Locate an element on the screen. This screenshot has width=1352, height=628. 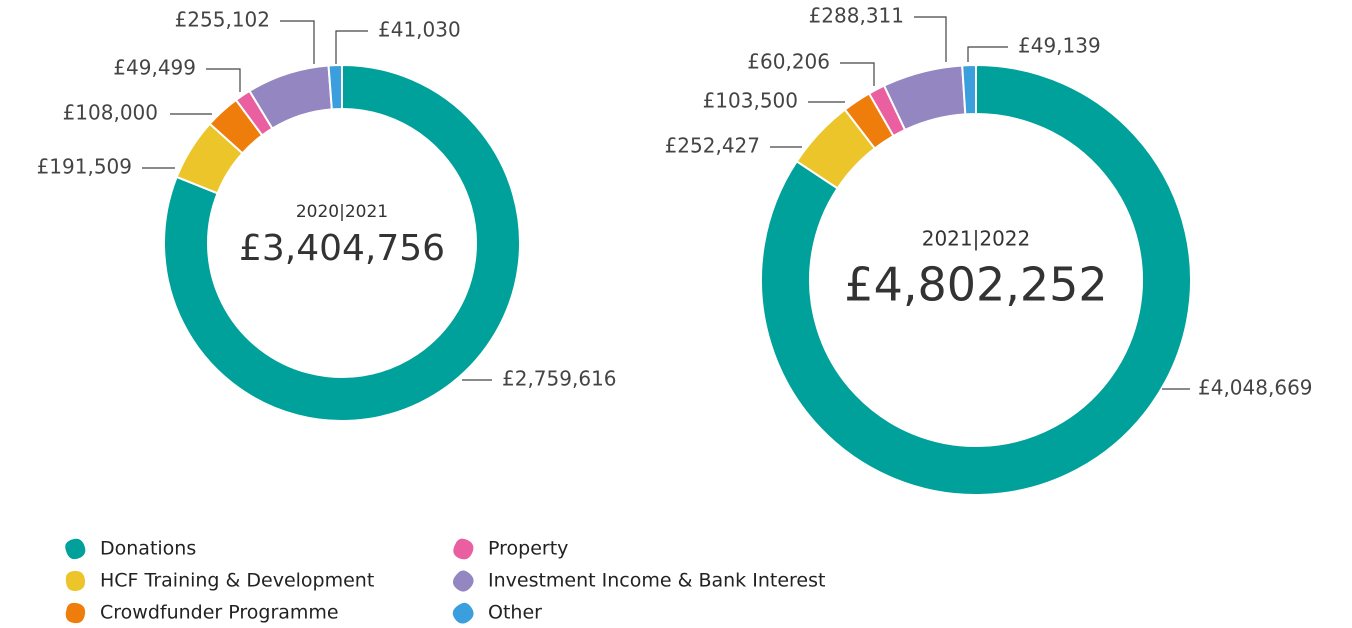
center-title: 2020|2021 is located at coordinates (342, 212).